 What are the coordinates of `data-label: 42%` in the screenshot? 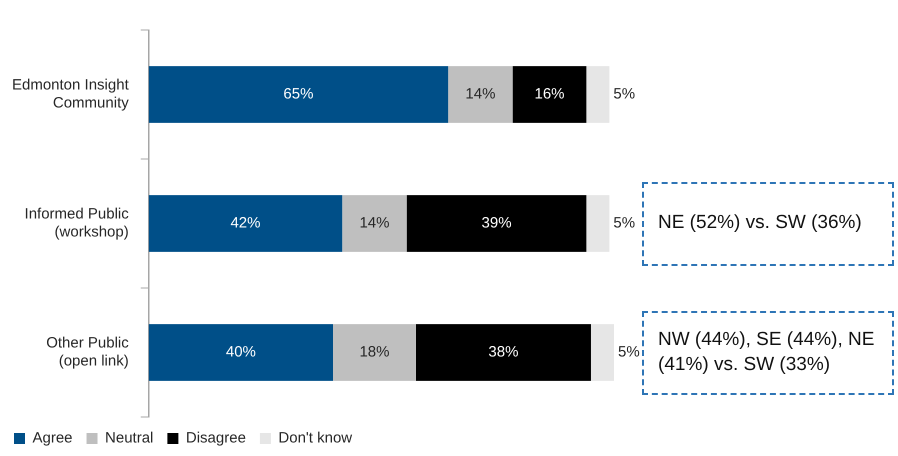 It's located at (245, 223).